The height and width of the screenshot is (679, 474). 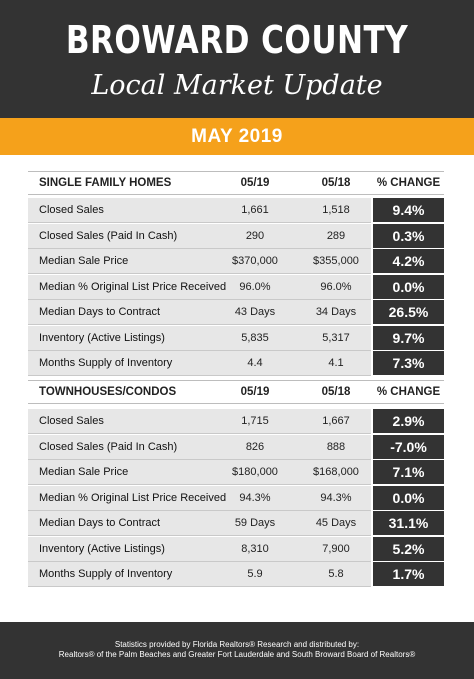 What do you see at coordinates (236, 236) in the screenshot?
I see `table-row: Closed Sales (Paid In Cash) 290 289 0.3%` at bounding box center [236, 236].